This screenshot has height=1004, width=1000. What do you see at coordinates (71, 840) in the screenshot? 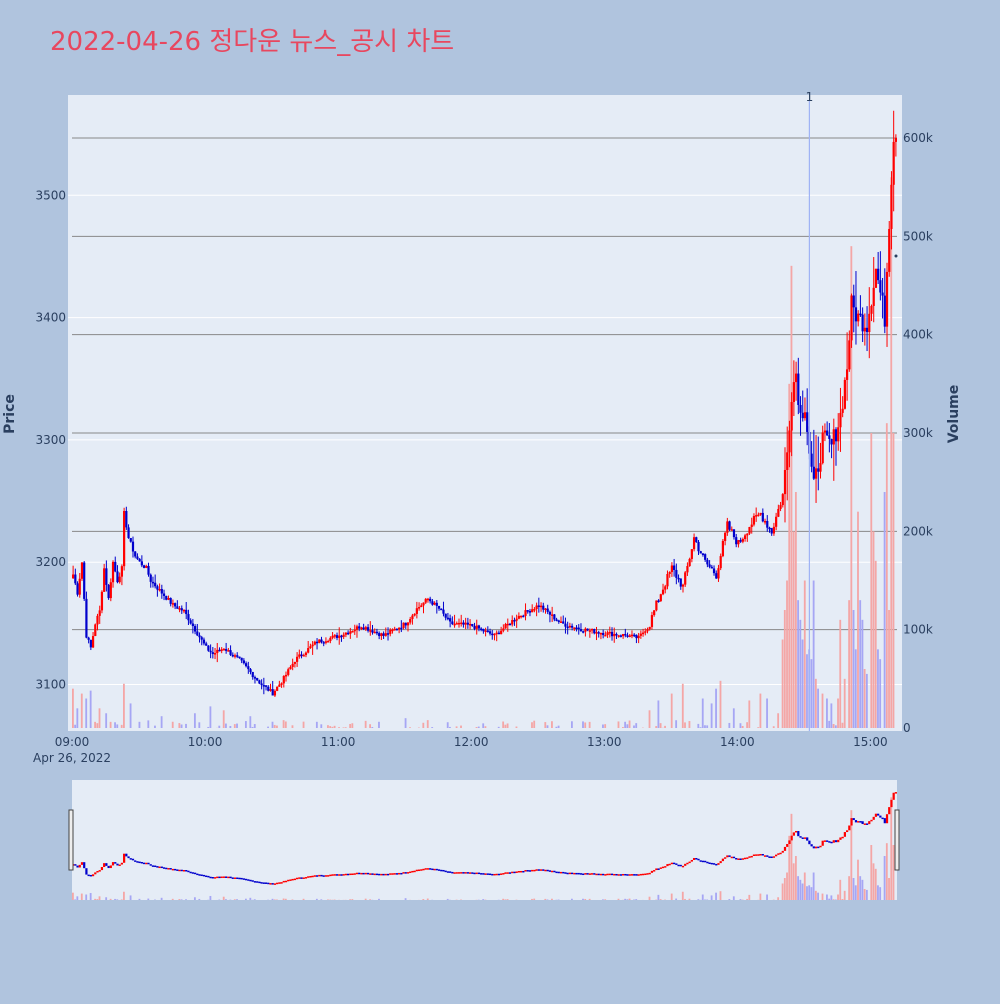
I see `rangeslider-left-handle` at bounding box center [71, 840].